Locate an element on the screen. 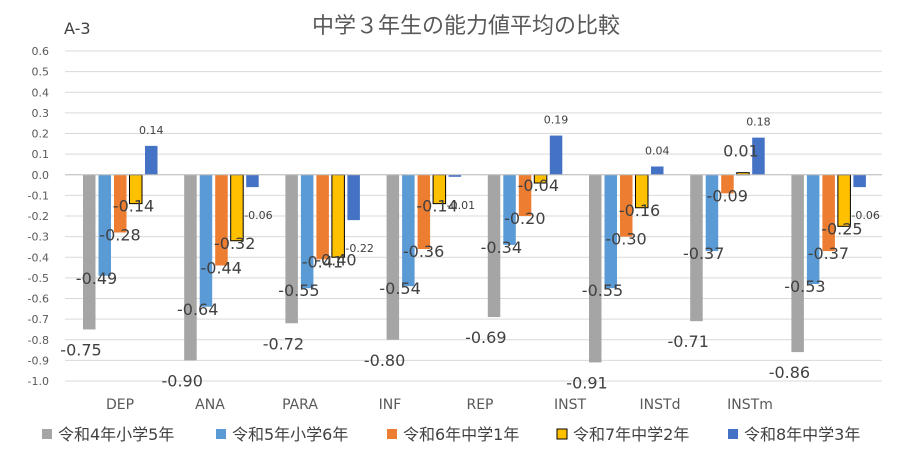 The image size is (902, 461). y-tick-label: 0.1 is located at coordinates (41, 154).